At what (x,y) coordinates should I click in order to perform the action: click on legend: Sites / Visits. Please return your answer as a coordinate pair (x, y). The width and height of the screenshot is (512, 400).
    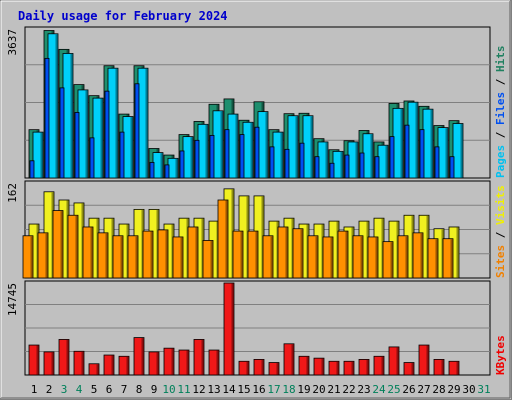
    Looking at the image, I should click on (500, 231).